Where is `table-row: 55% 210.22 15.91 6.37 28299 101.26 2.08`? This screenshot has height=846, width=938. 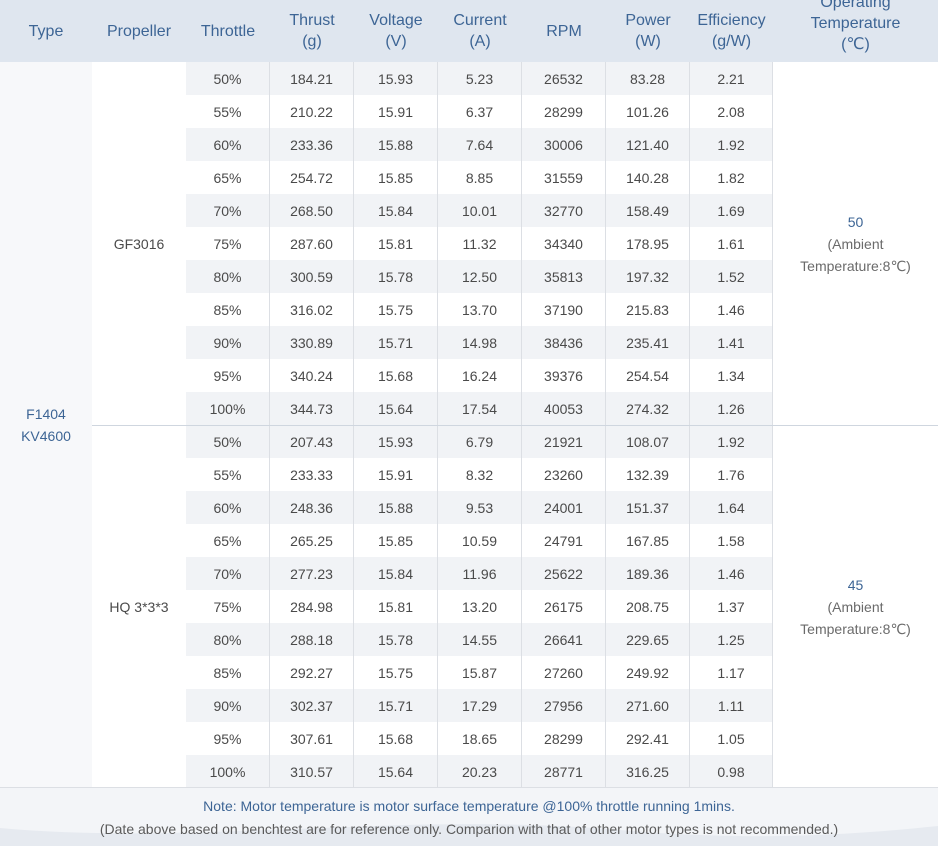
table-row: 55% 210.22 15.91 6.37 28299 101.26 2.08 is located at coordinates (479, 111).